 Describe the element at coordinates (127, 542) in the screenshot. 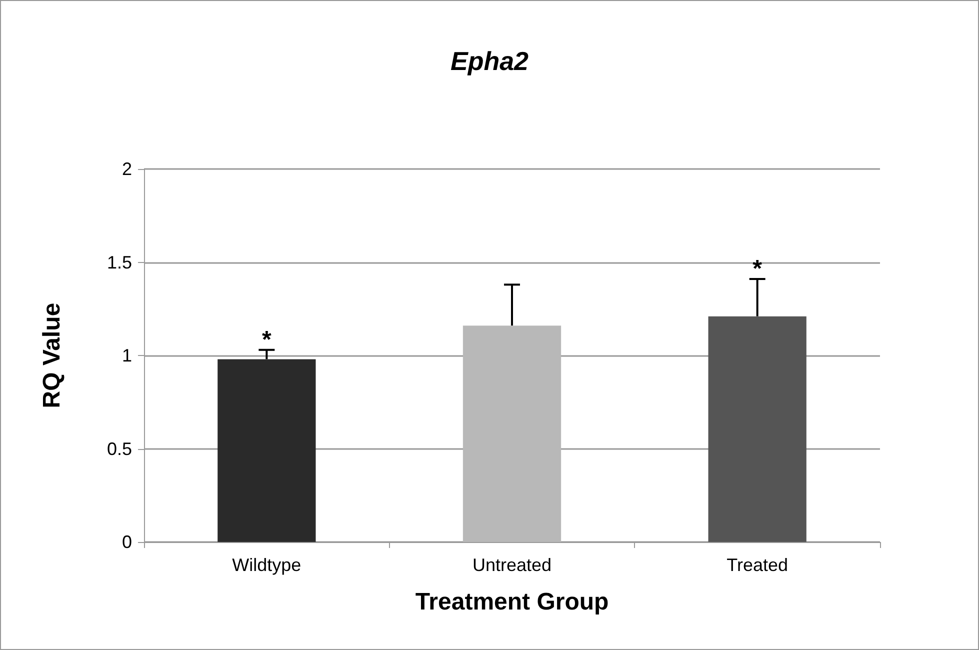

I see `y-tick-label: 0` at that location.